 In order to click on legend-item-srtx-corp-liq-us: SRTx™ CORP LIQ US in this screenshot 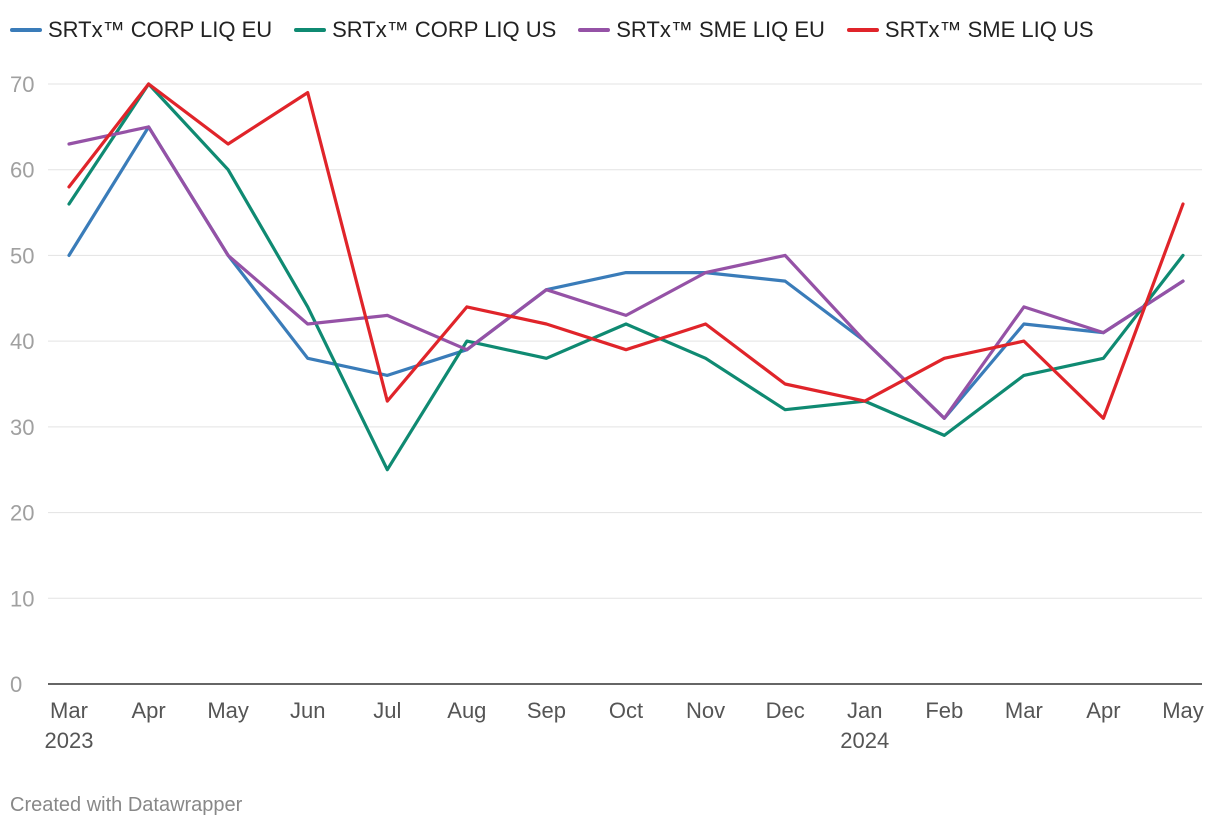, I will do `click(425, 30)`.